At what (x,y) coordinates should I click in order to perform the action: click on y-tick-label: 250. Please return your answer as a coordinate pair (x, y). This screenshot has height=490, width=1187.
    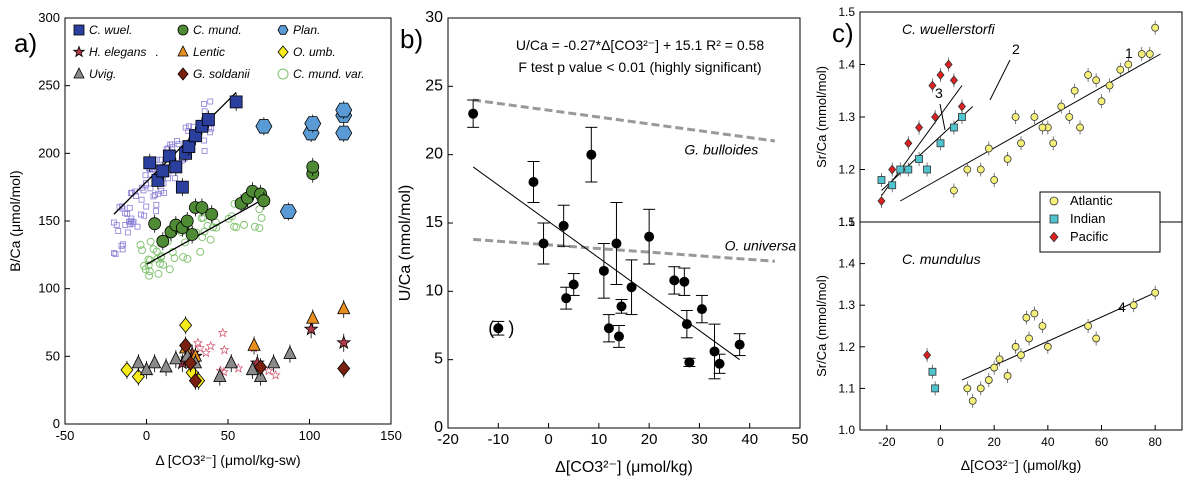
    Looking at the image, I should click on (49, 85).